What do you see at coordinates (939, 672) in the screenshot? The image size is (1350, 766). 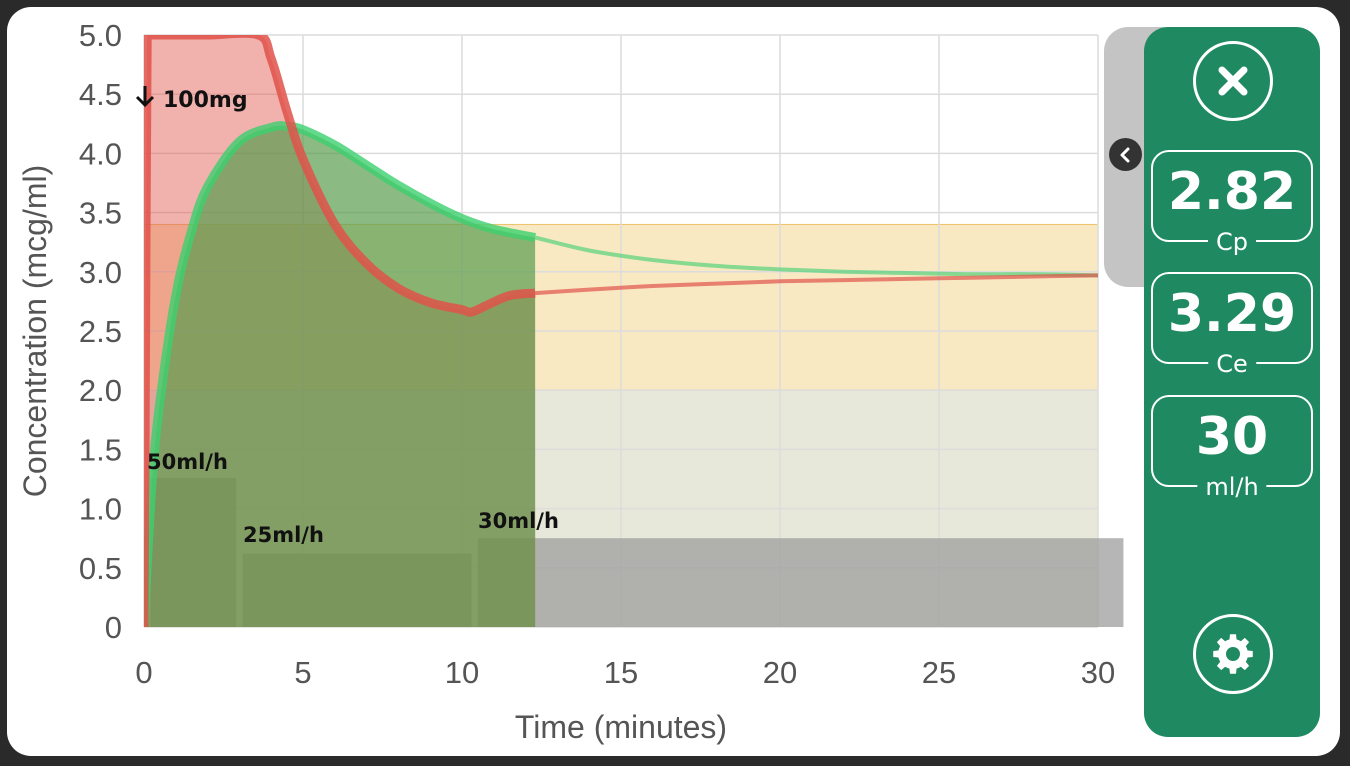 I see `x-tick-label: 25` at bounding box center [939, 672].